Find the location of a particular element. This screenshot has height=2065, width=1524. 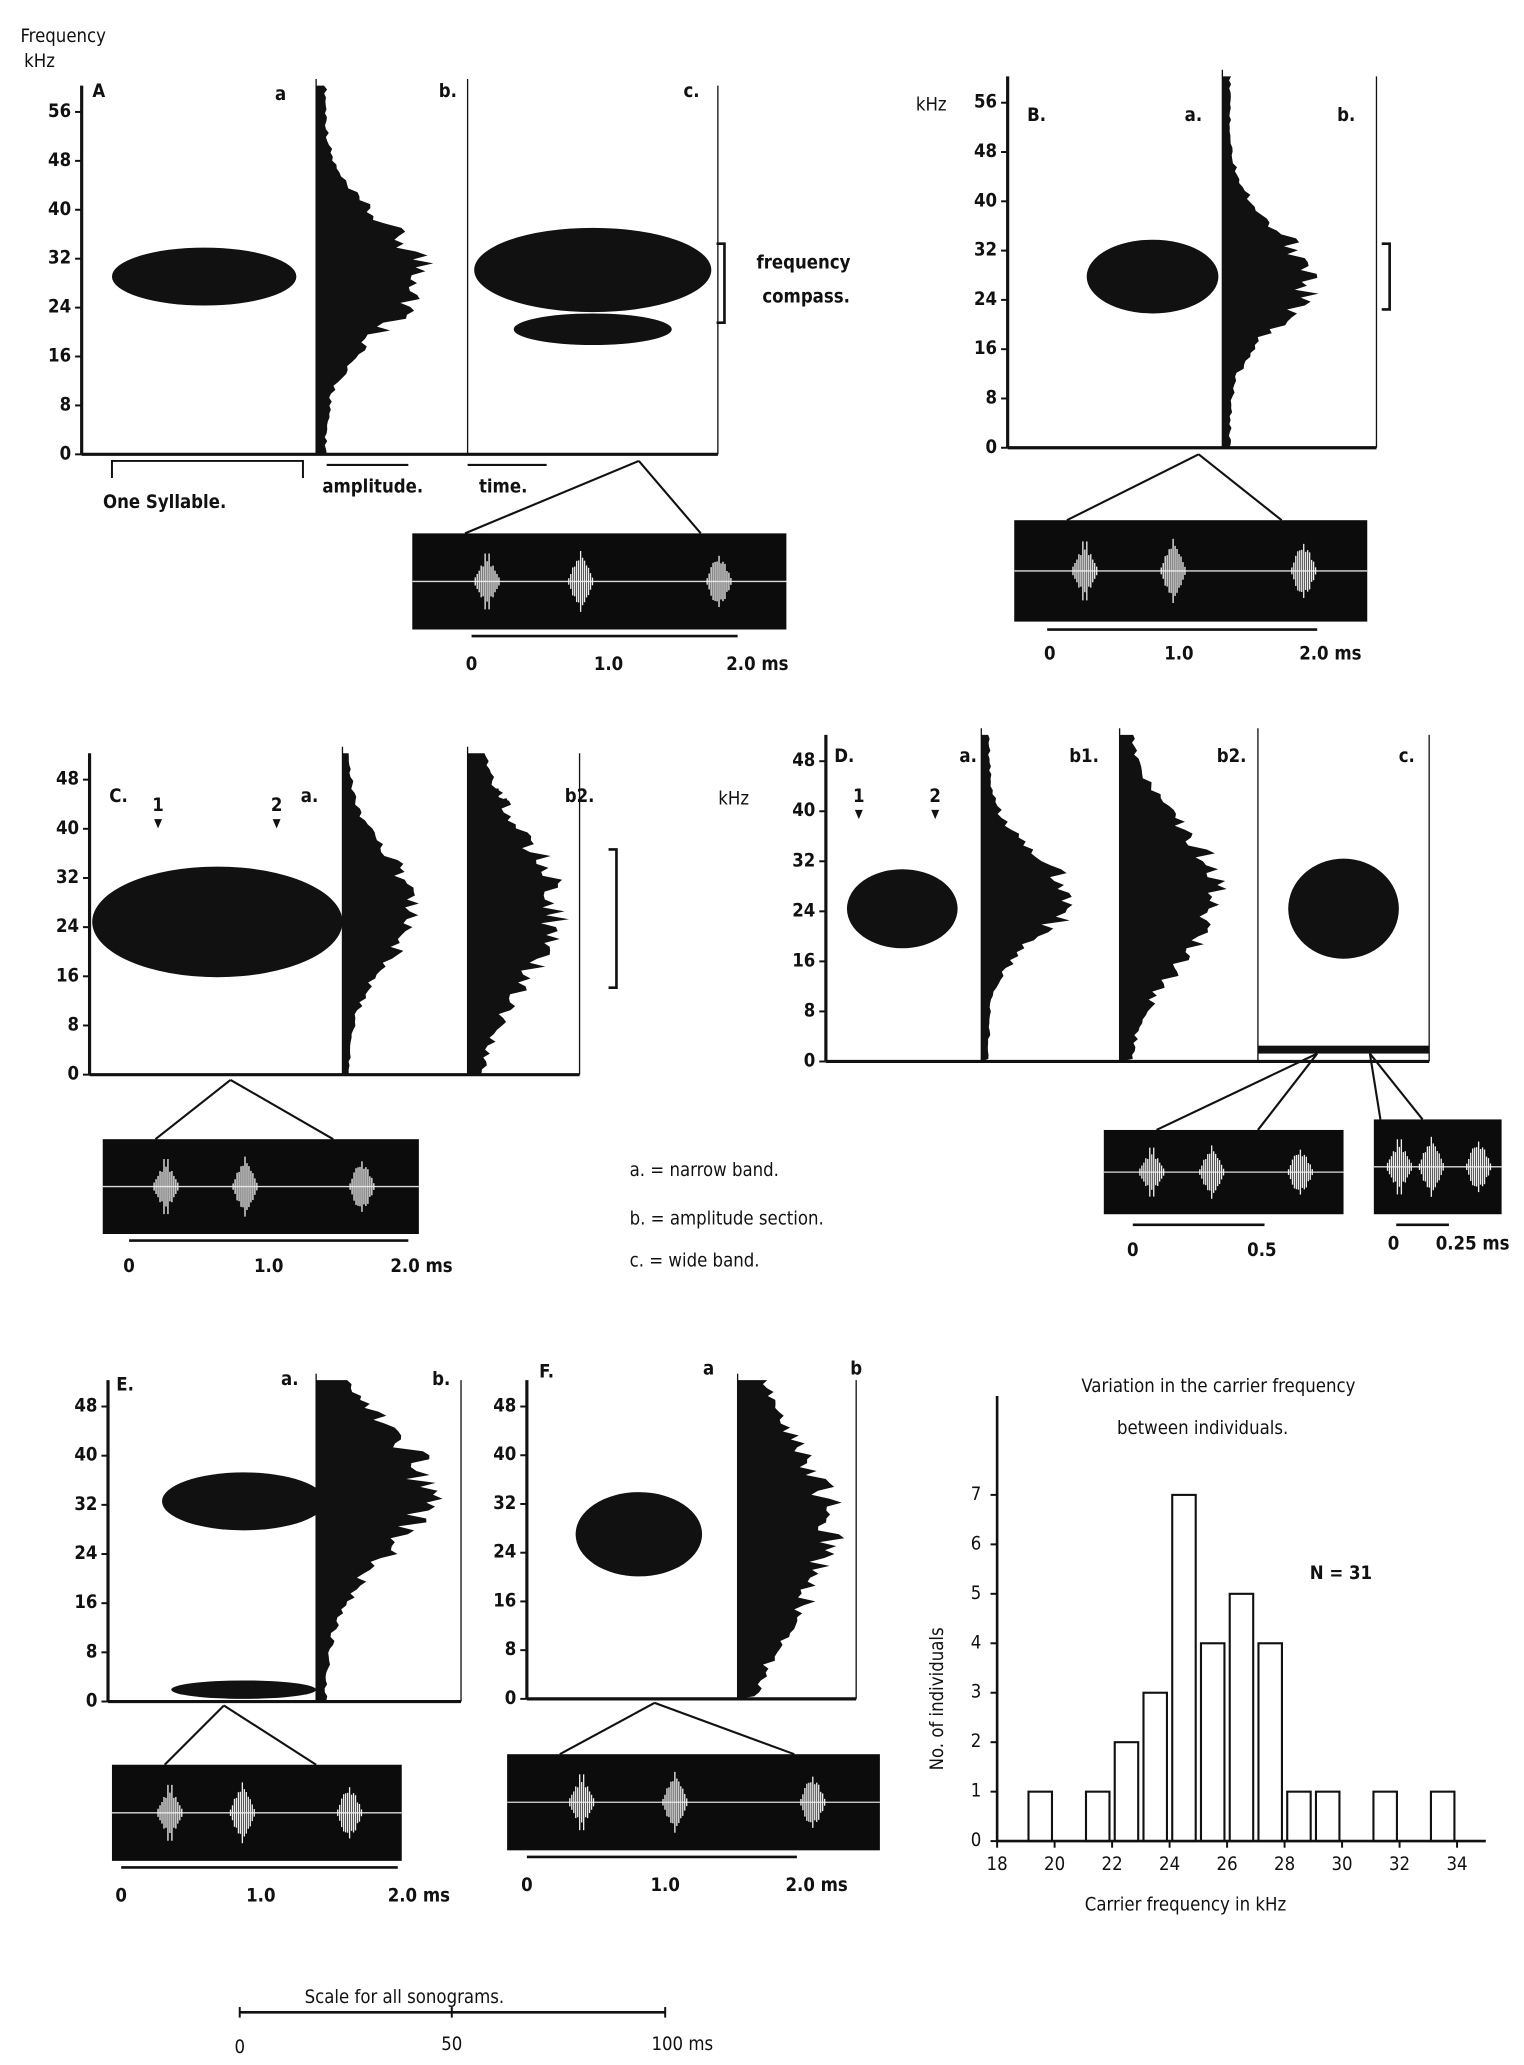

legend-item: b. = amplitude section. is located at coordinates (727, 1219).